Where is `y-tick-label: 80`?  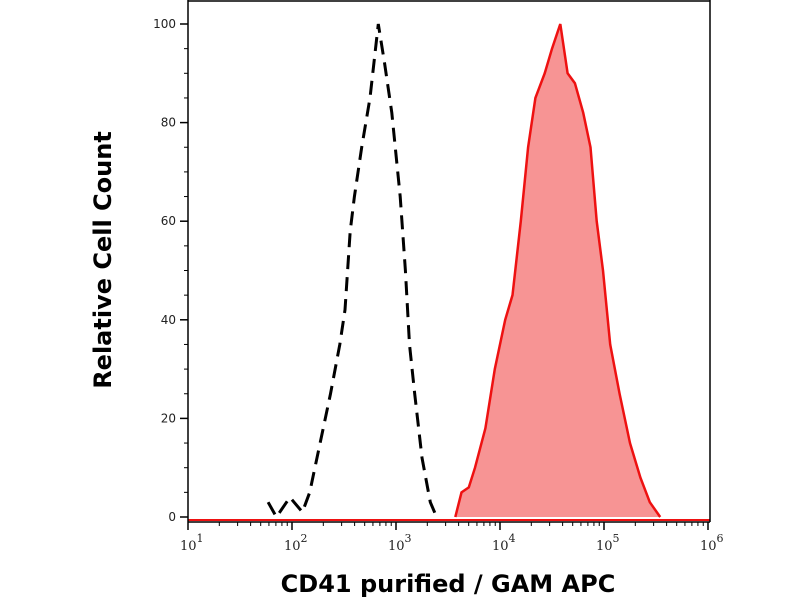 y-tick-label: 80 is located at coordinates (168, 123).